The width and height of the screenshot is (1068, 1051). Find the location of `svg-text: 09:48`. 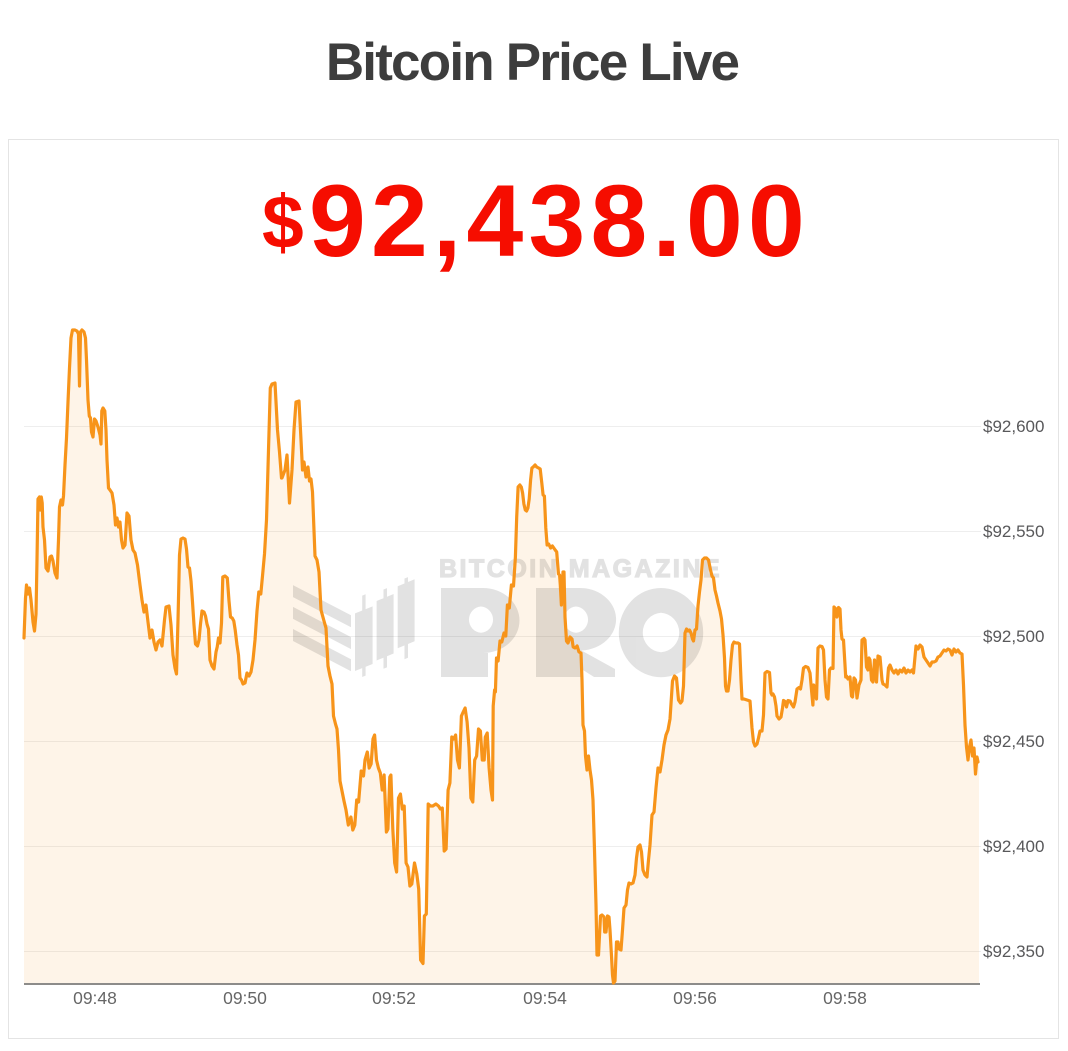

svg-text: 09:48 is located at coordinates (95, 998).